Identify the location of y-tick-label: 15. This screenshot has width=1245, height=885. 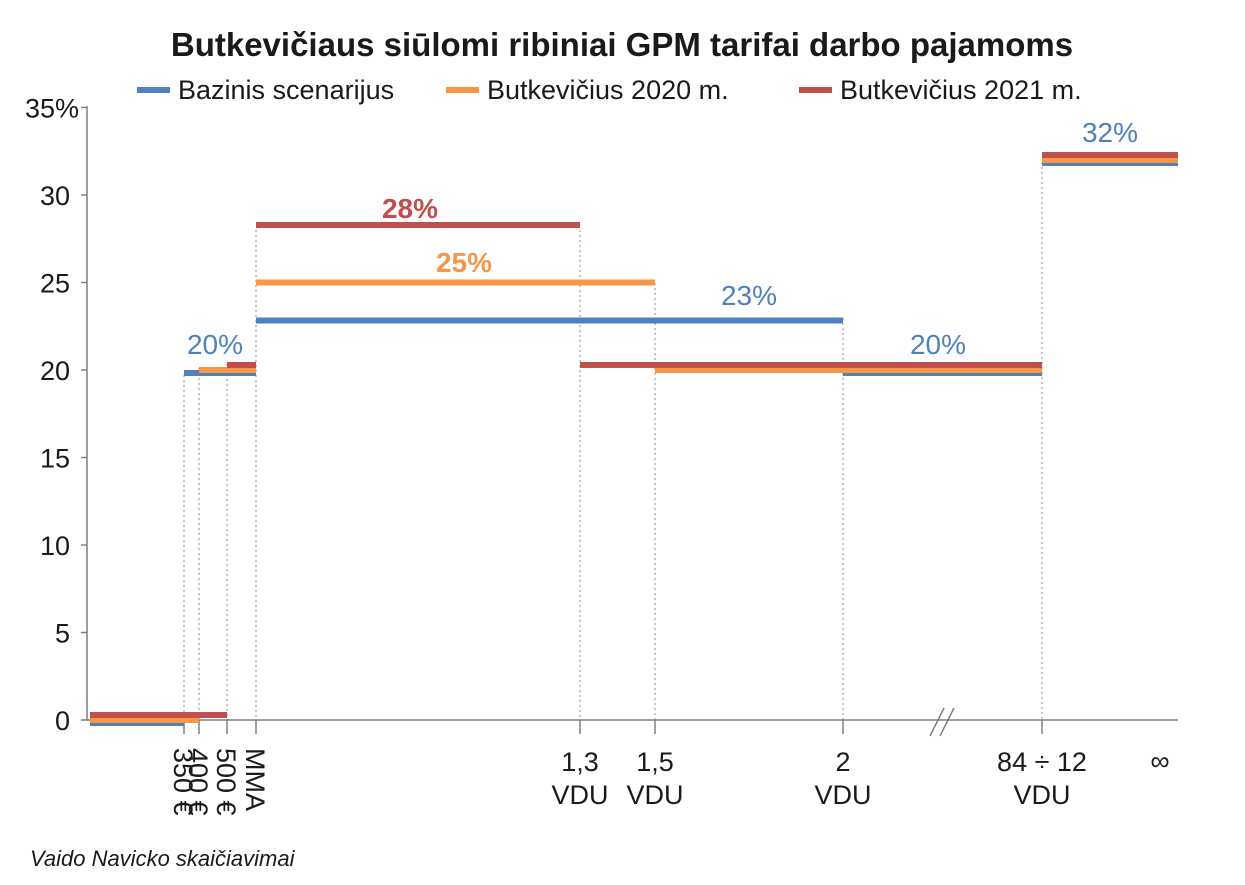
(55, 459).